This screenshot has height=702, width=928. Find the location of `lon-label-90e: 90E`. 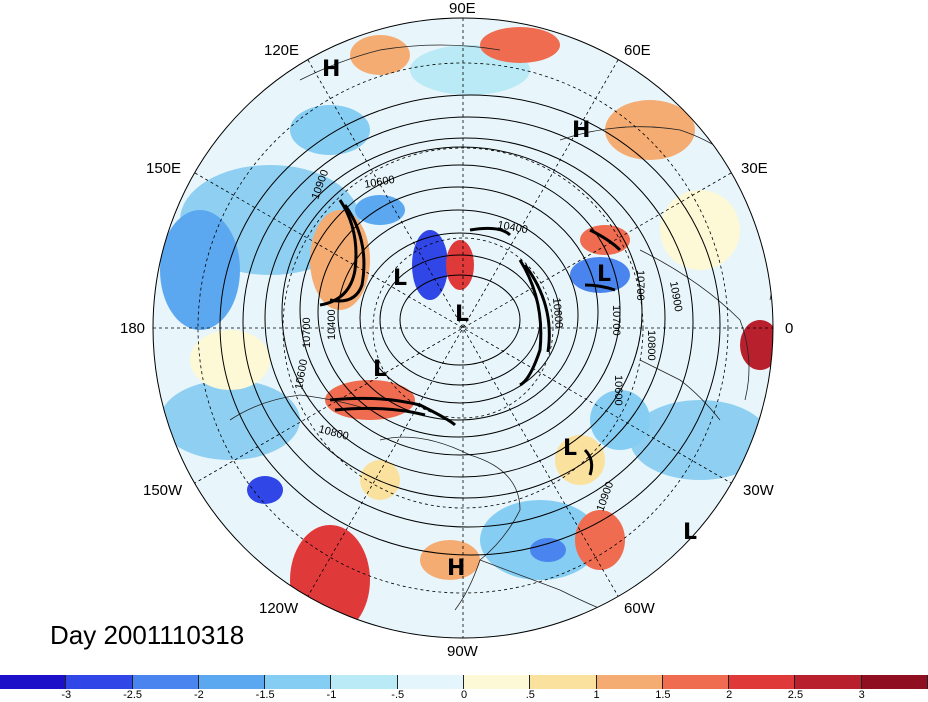

lon-label-90e: 90E is located at coordinates (462, 8).